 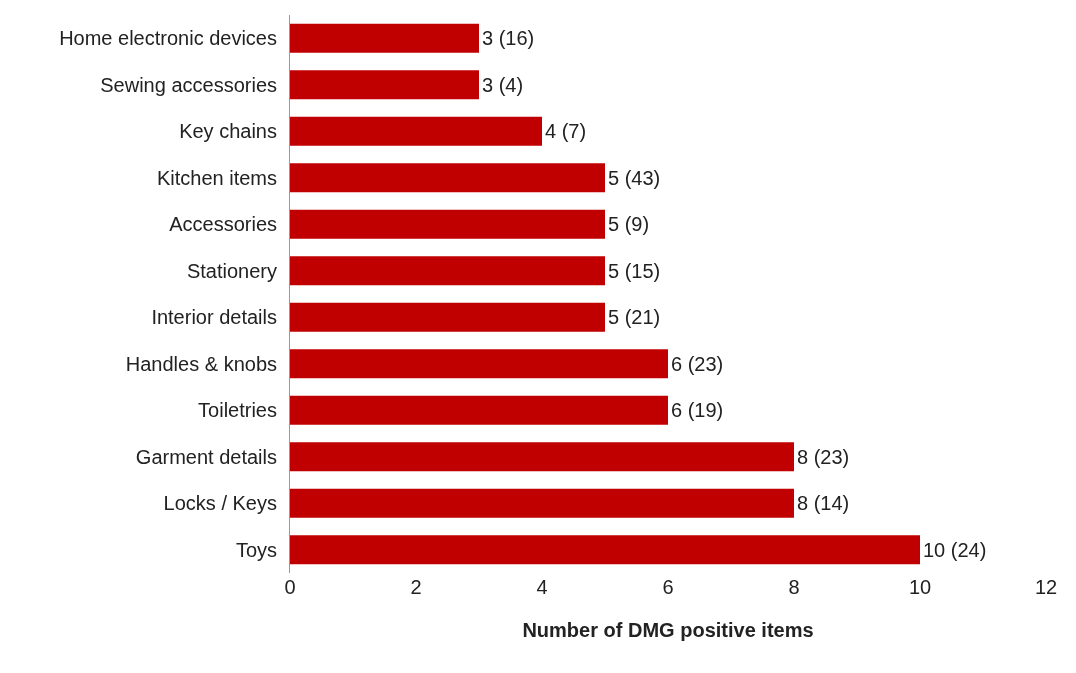 I want to click on x-axis-title: Number of DMG positive items, so click(x=668, y=629).